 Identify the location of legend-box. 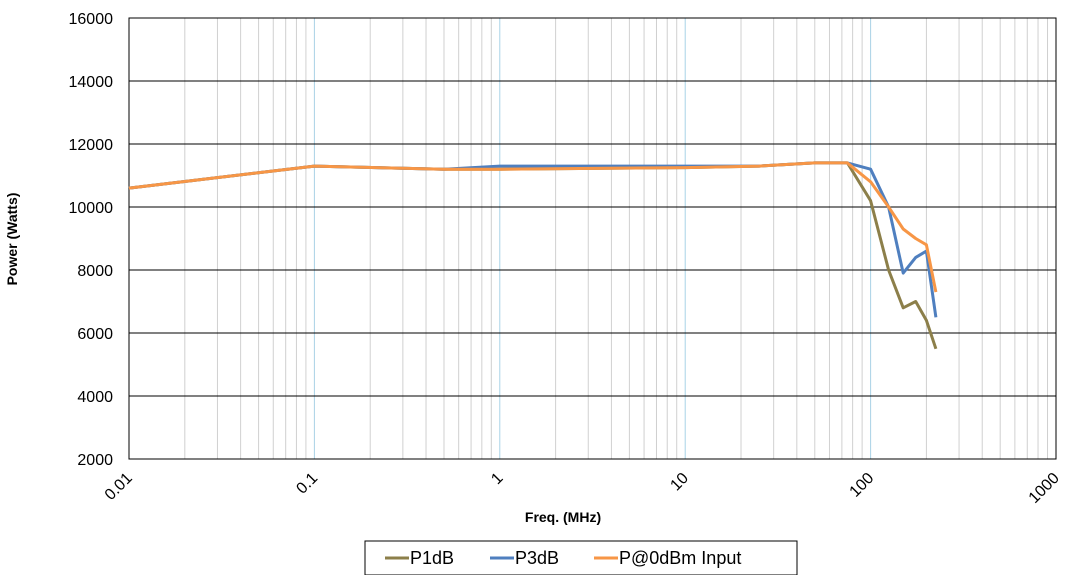
(581, 557).